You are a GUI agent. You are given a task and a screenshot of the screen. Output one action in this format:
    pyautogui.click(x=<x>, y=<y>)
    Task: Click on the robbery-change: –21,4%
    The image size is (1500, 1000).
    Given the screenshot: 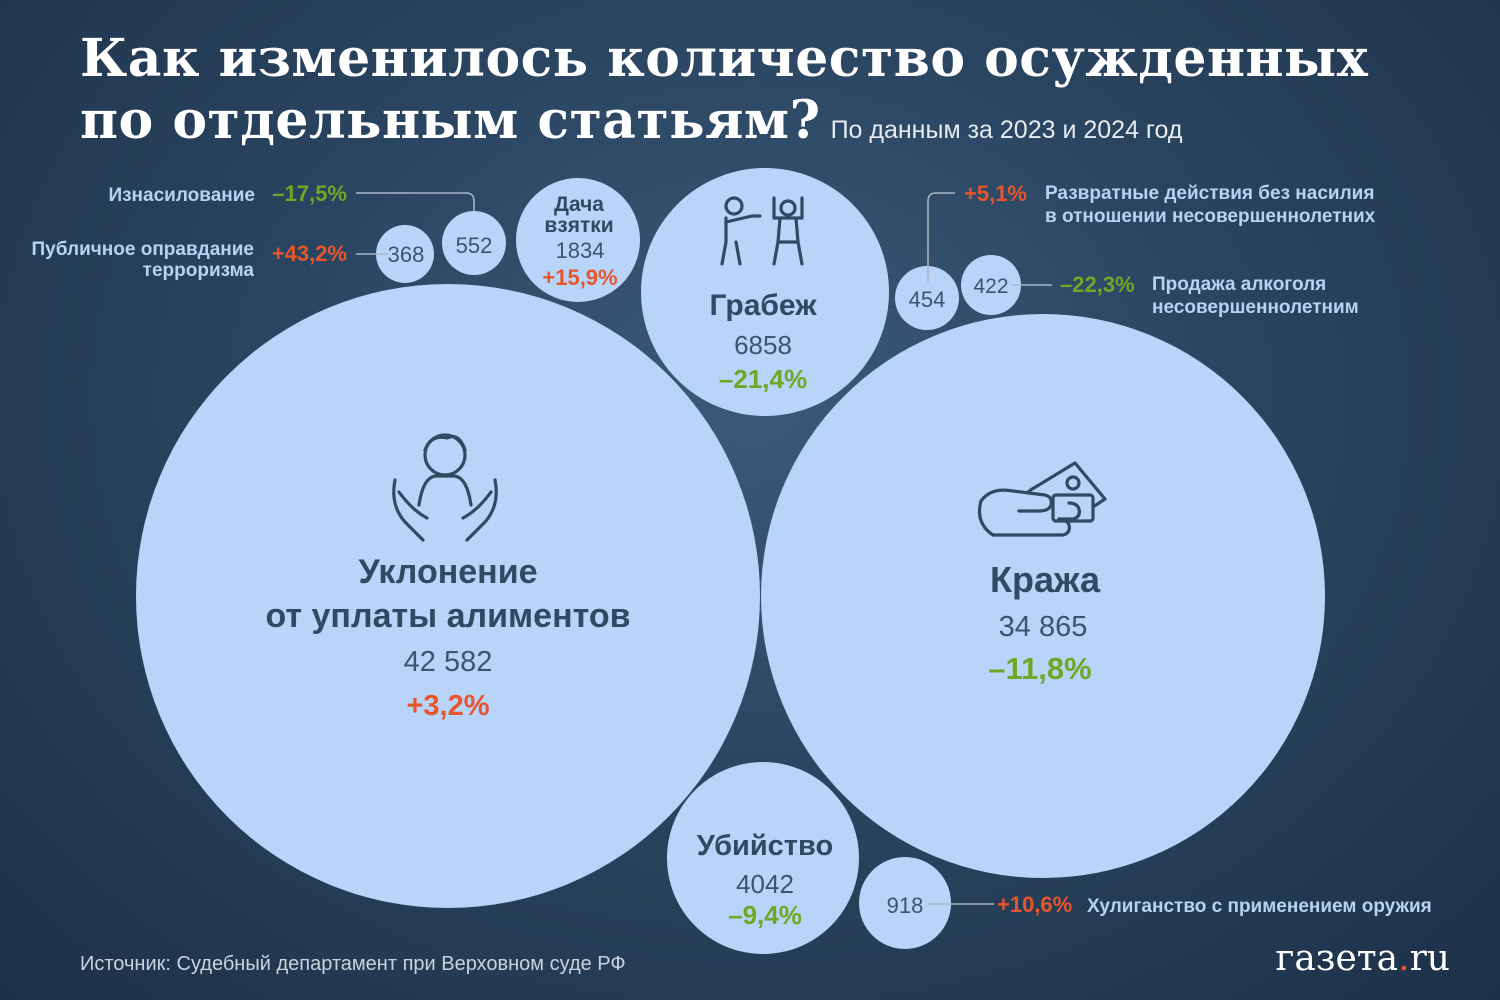 What is the action you would take?
    pyautogui.click(x=763, y=379)
    